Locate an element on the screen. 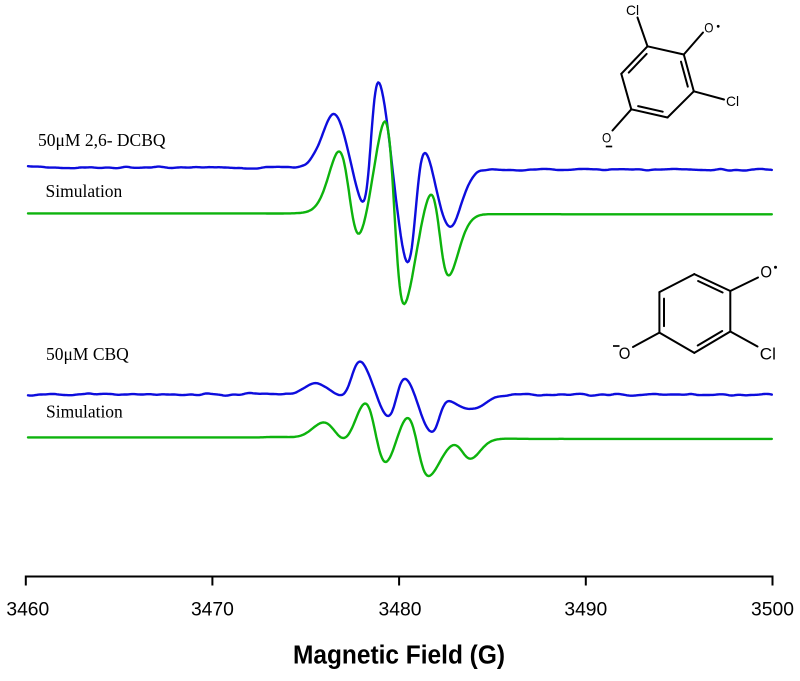  svg-text: Magnetic Field (G) is located at coordinates (399, 655).